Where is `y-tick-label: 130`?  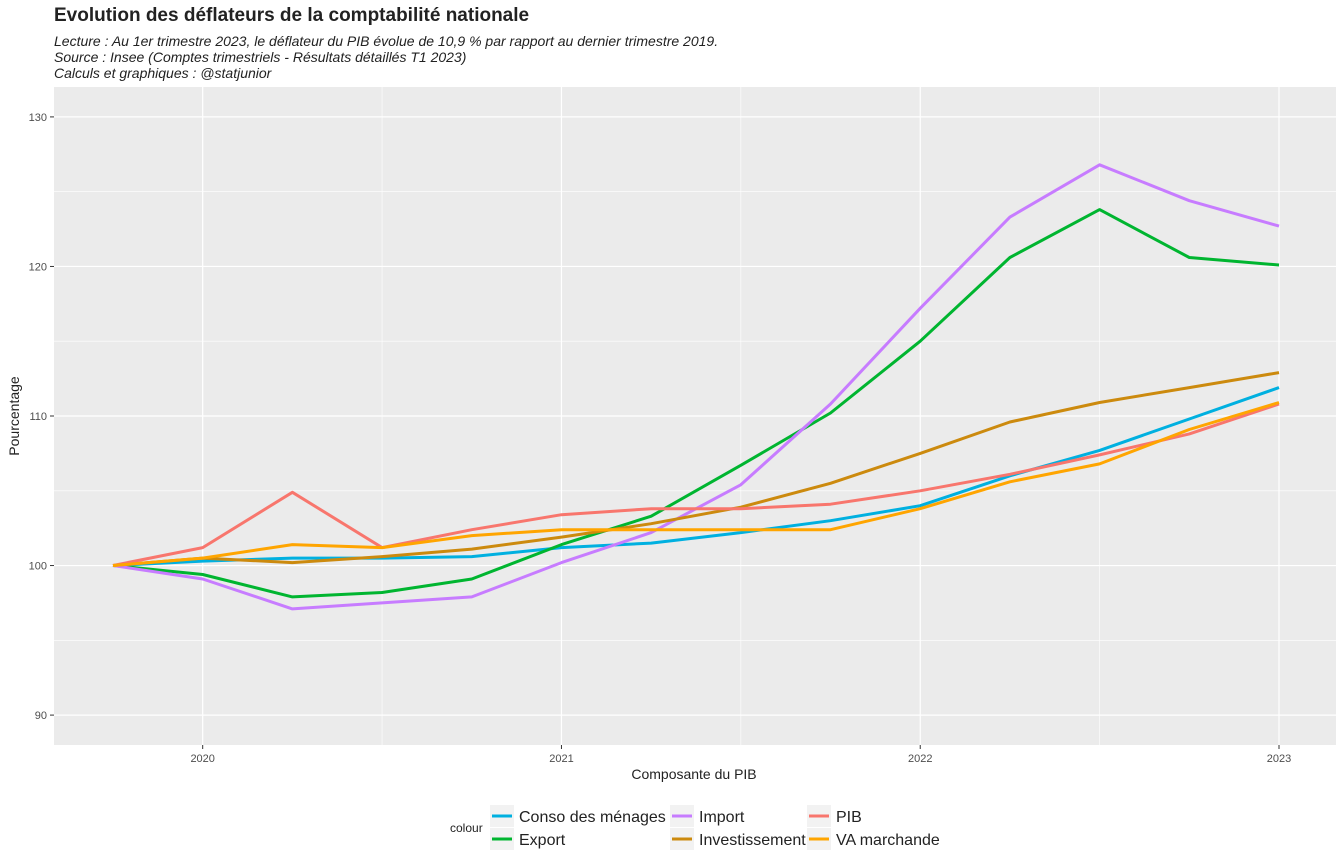 y-tick-label: 130 is located at coordinates (38, 118).